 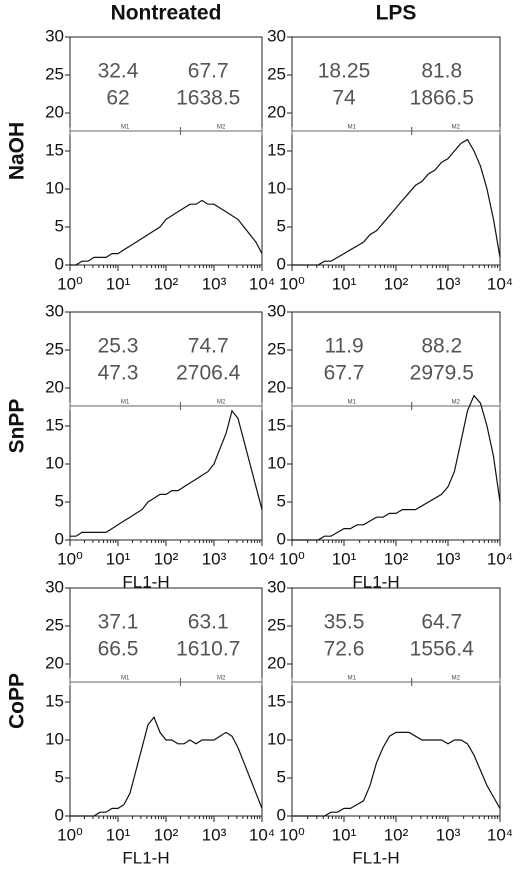 What do you see at coordinates (208, 373) in the screenshot?
I see `gate-statistic: 2706.4` at bounding box center [208, 373].